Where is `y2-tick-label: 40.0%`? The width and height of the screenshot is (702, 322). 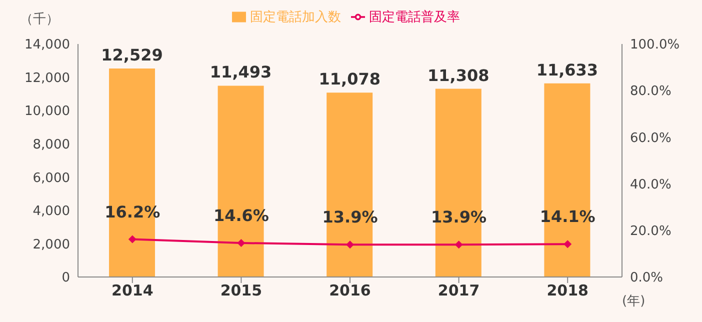
y2-tick-label: 40.0% is located at coordinates (651, 184).